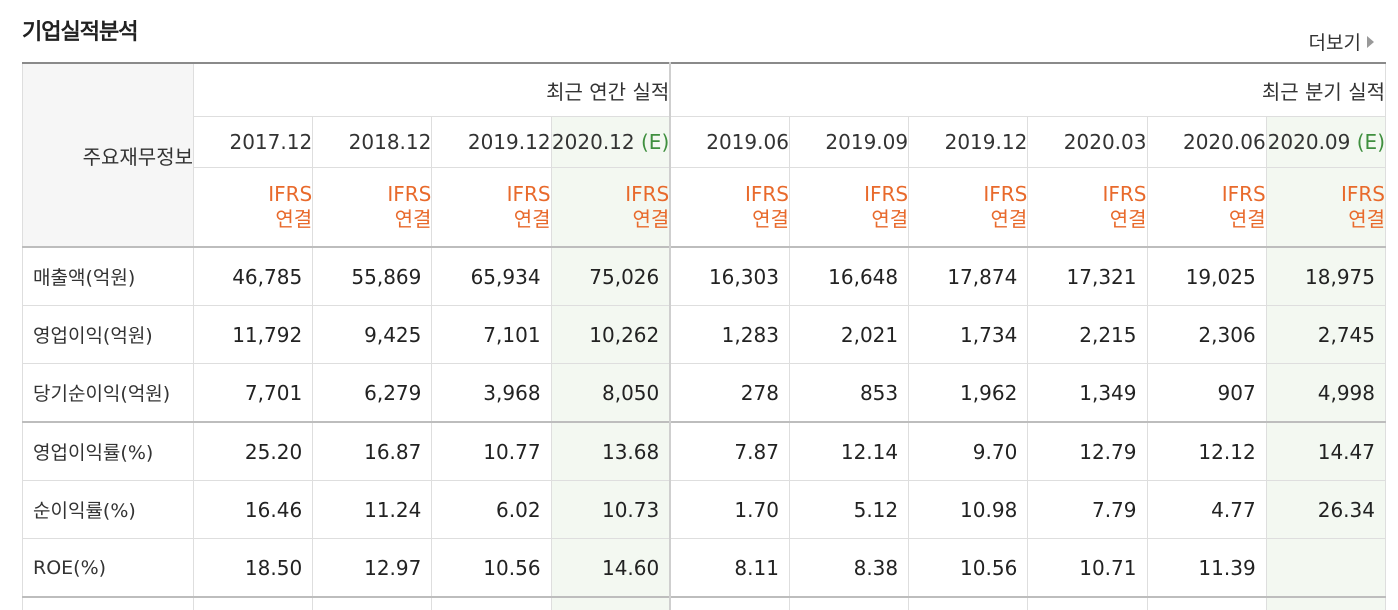  I want to click on table-cell: 17,321, so click(1087, 276).